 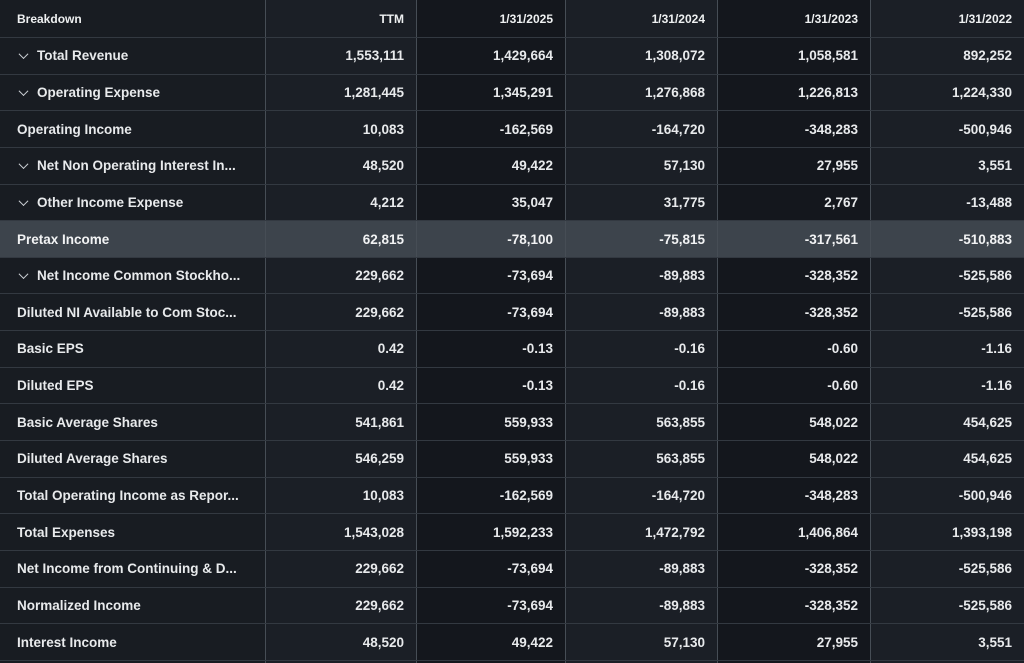 What do you see at coordinates (641, 239) in the screenshot?
I see `value-cell: -75,815` at bounding box center [641, 239].